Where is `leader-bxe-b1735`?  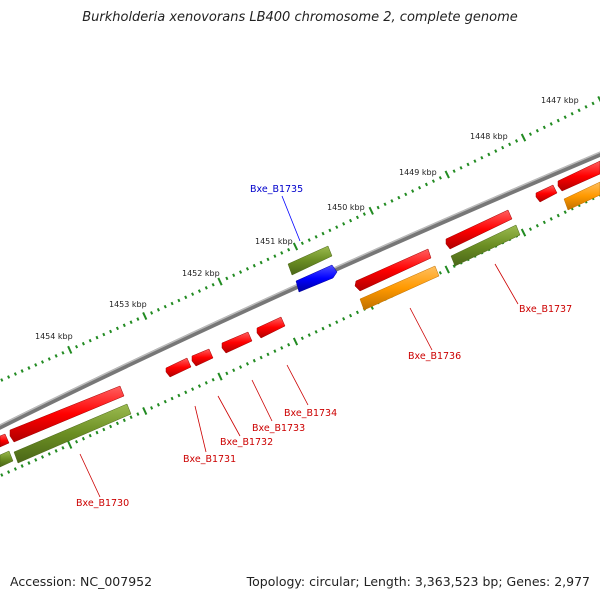
leader-bxe-b1735 is located at coordinates (291, 218).